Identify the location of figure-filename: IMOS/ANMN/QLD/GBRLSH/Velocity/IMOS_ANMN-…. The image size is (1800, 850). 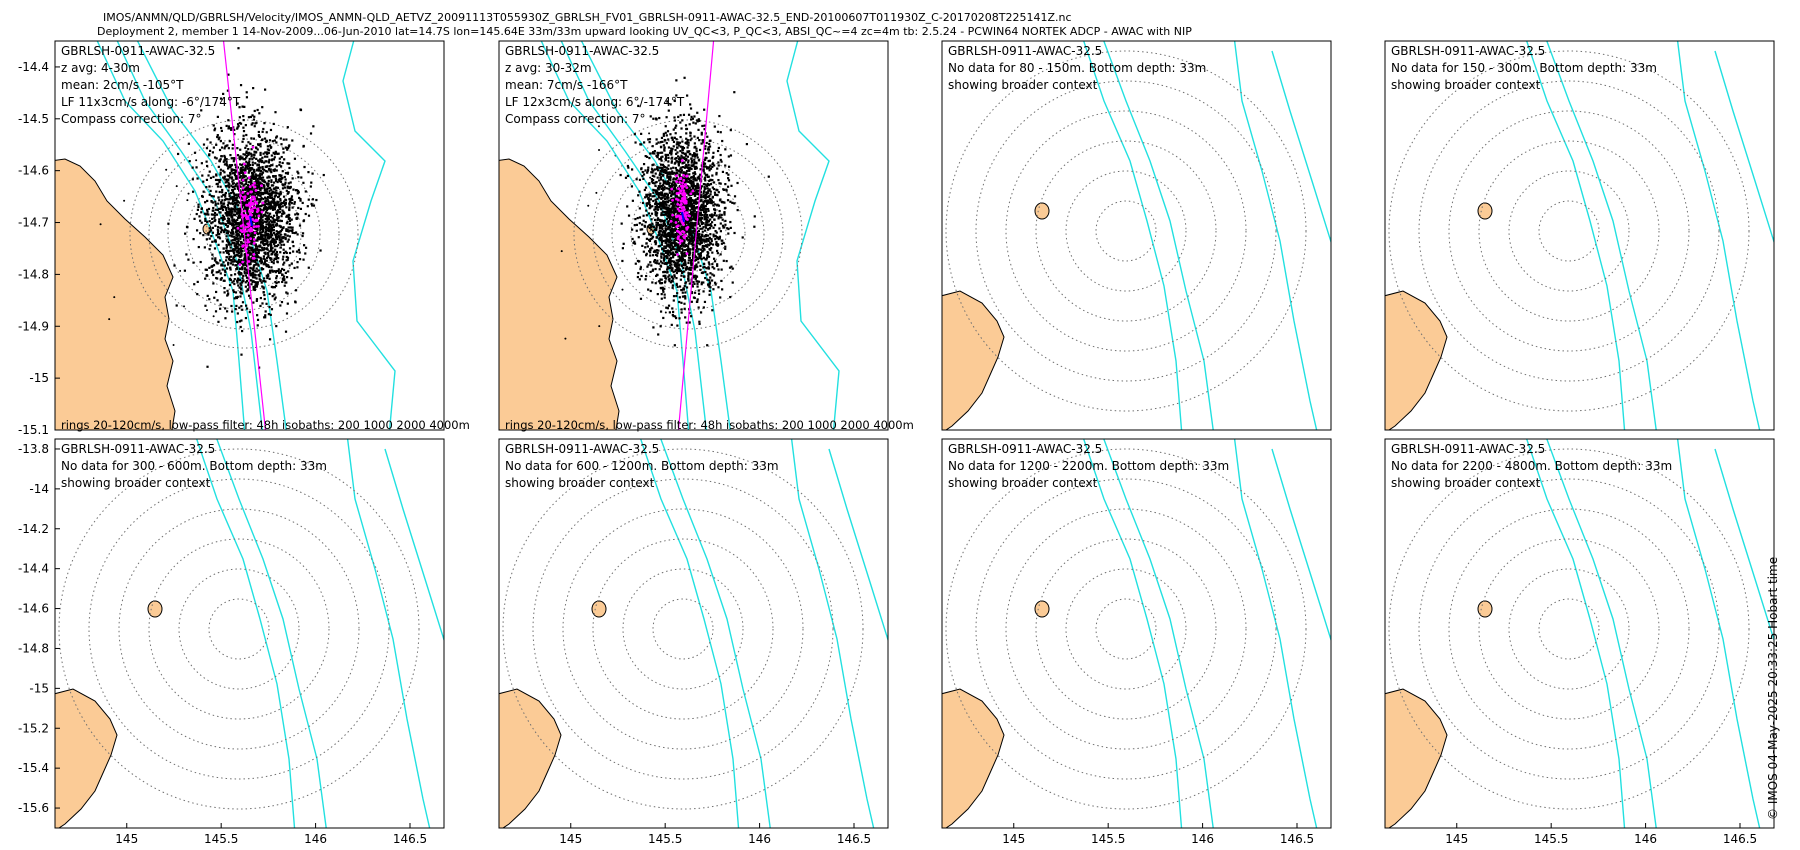
(587, 17).